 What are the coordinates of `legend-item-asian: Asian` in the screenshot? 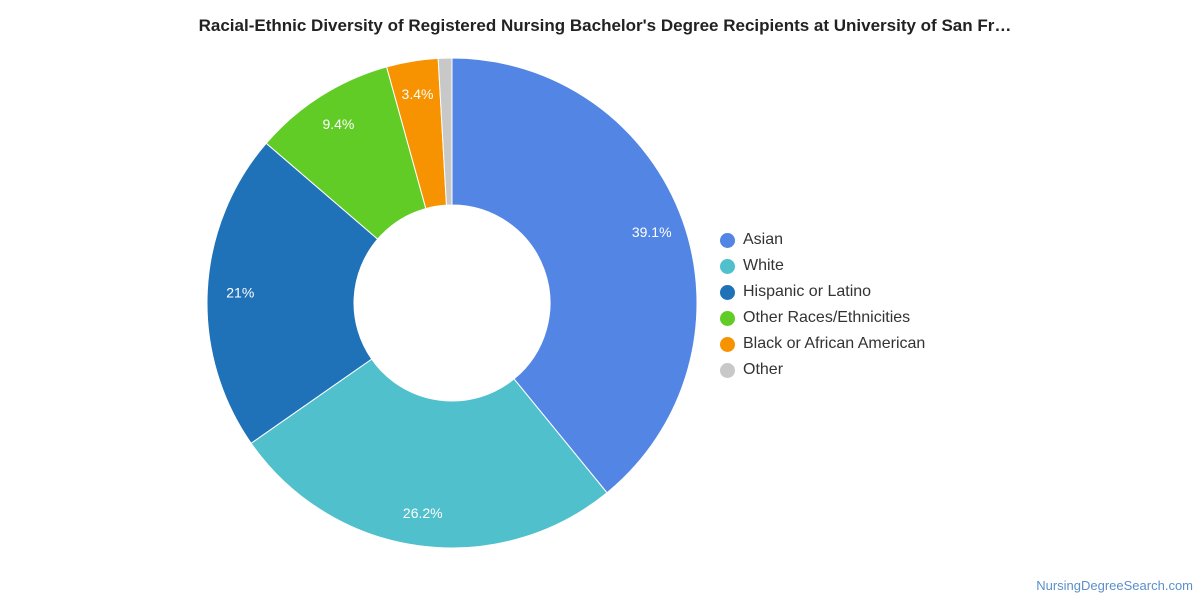 It's located at (822, 240).